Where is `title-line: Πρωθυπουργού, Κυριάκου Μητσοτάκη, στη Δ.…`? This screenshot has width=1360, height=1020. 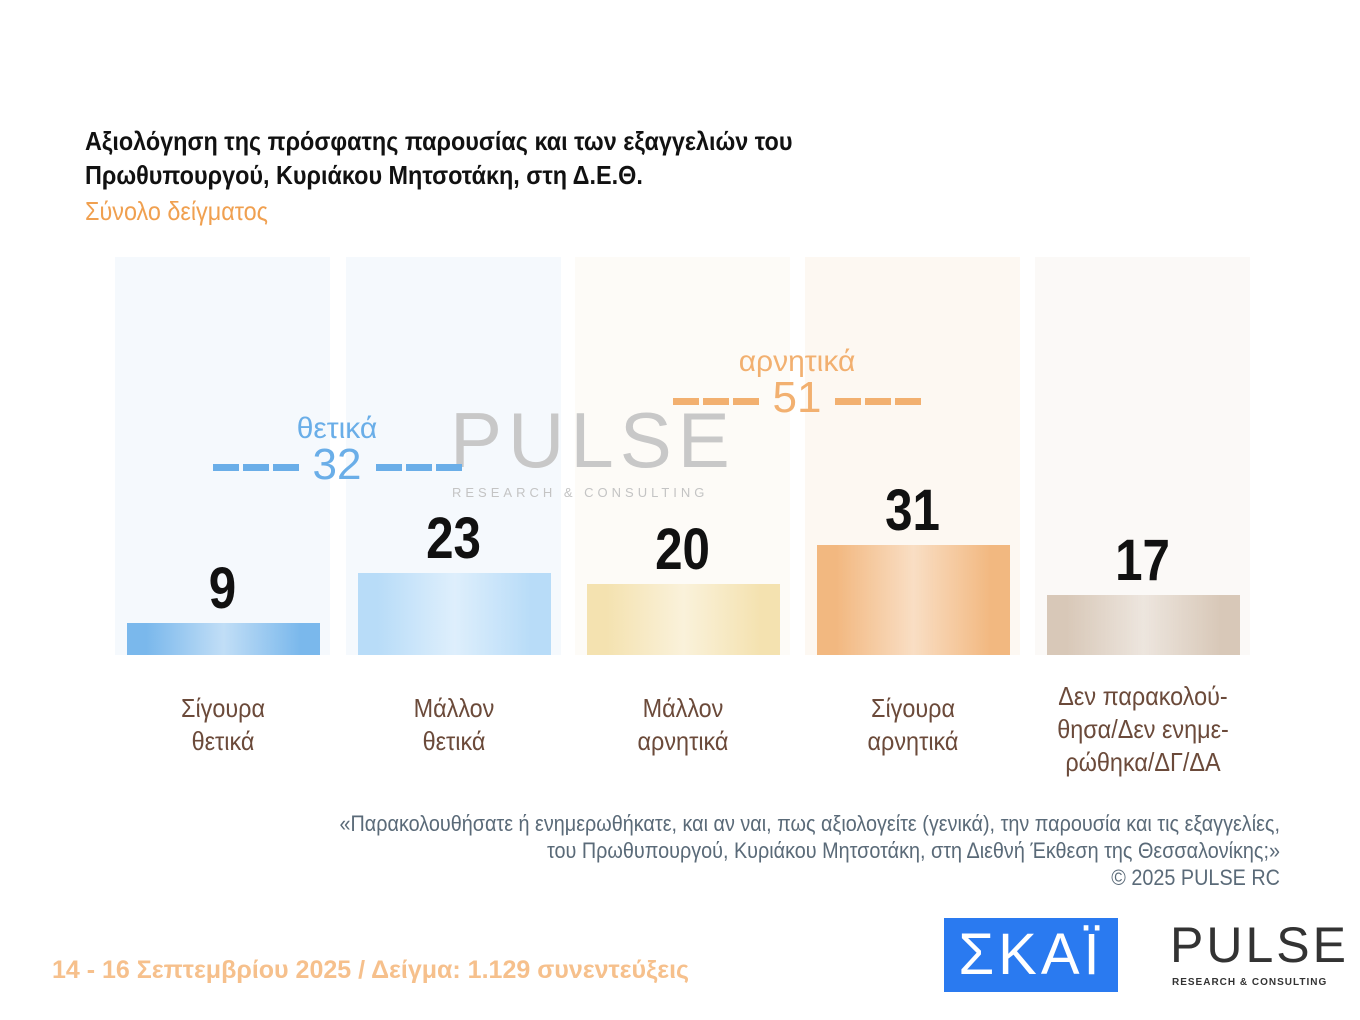 title-line: Πρωθυπουργού, Κυριάκου Μητσοτάκη, στη Δ.… is located at coordinates (364, 175).